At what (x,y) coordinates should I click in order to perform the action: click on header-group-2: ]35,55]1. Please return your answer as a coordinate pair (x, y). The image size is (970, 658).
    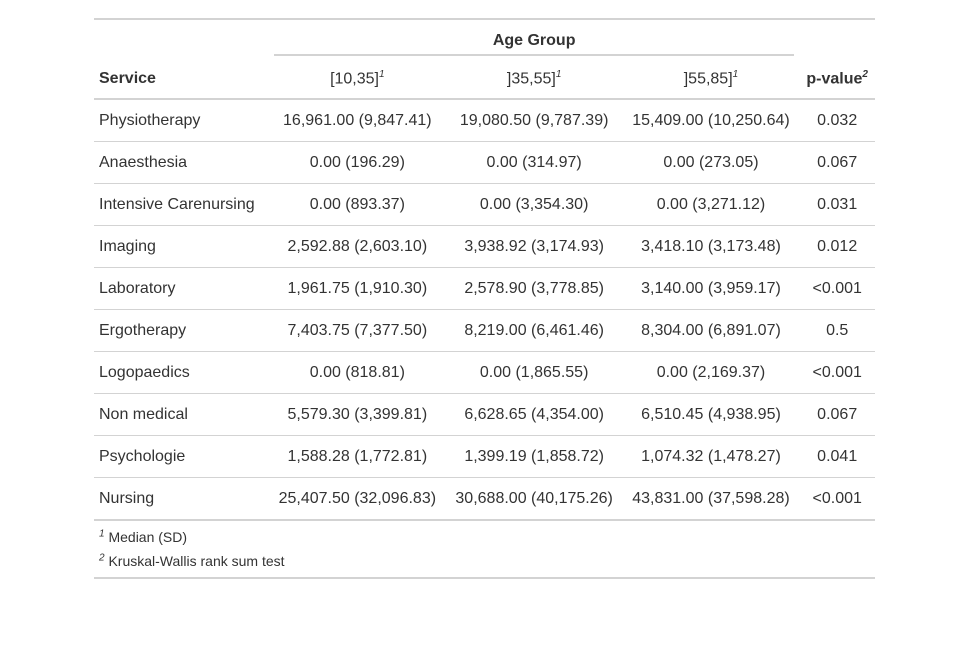
    Looking at the image, I should click on (534, 80).